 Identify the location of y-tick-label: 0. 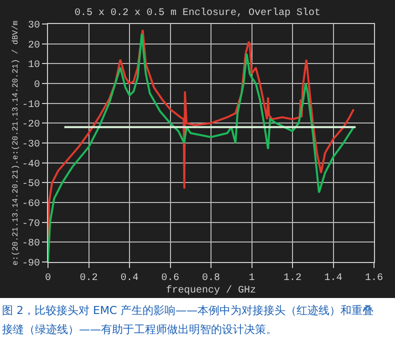
(37, 85).